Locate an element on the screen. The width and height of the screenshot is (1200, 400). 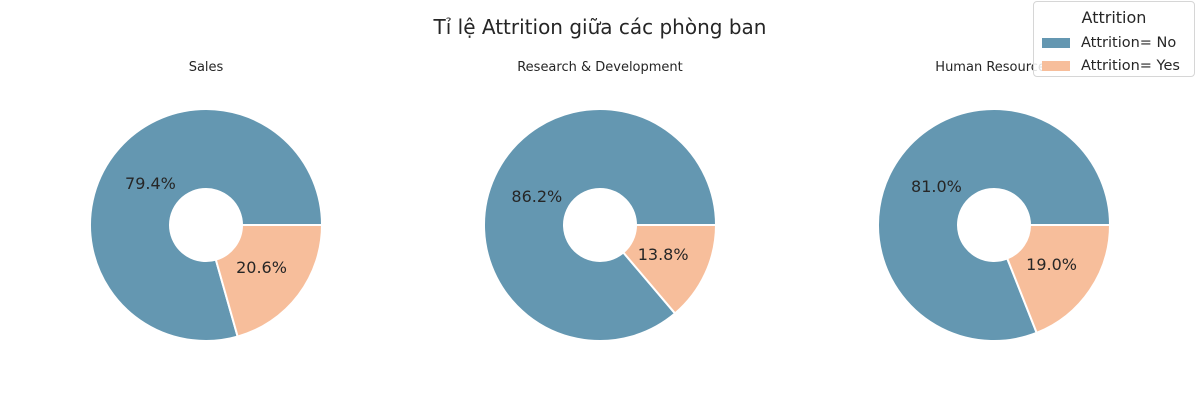
legend-label-yes: Attrition= Yes is located at coordinates (1130, 66).